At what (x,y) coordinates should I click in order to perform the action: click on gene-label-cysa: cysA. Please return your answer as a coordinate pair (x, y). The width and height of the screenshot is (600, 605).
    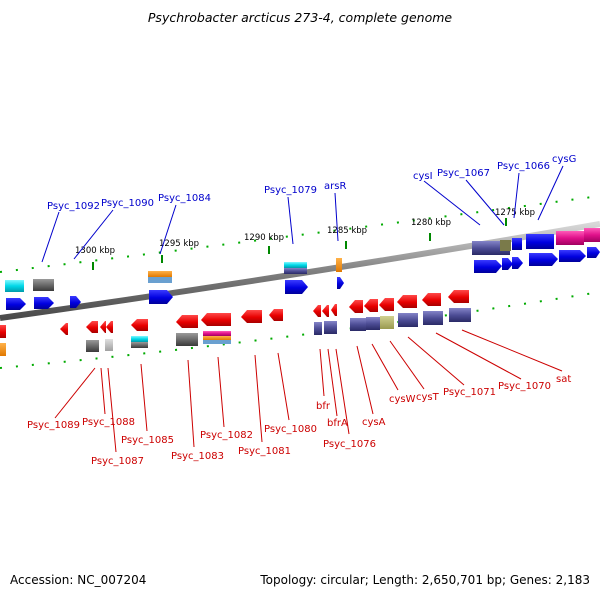
    Looking at the image, I should click on (374, 422).